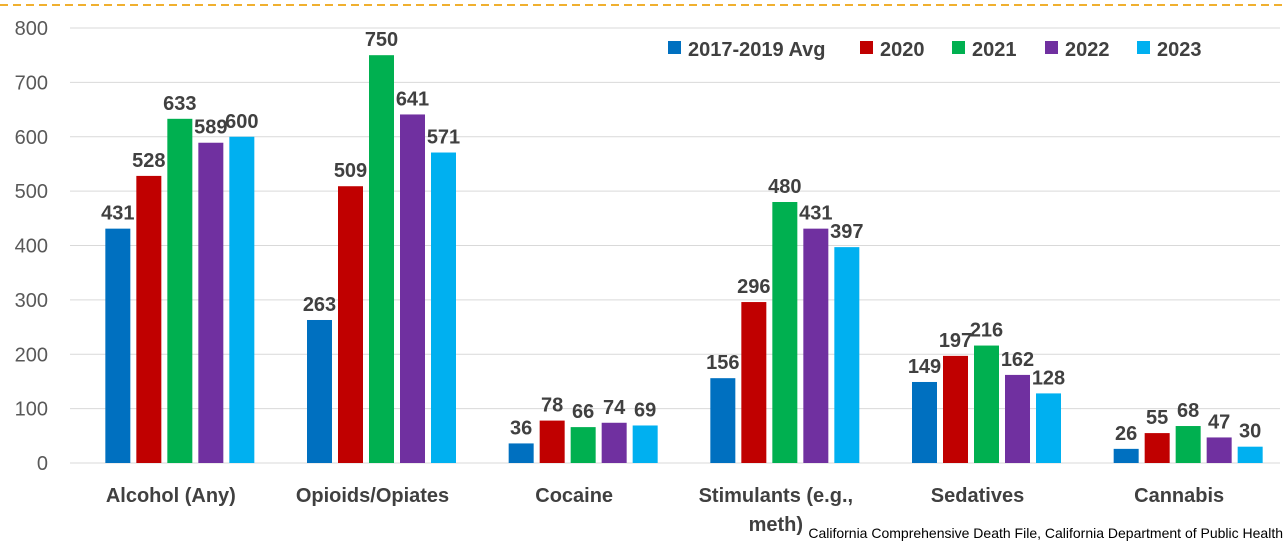 The height and width of the screenshot is (541, 1287). Describe the element at coordinates (31, 29) in the screenshot. I see `y-tick-label: 800` at that location.